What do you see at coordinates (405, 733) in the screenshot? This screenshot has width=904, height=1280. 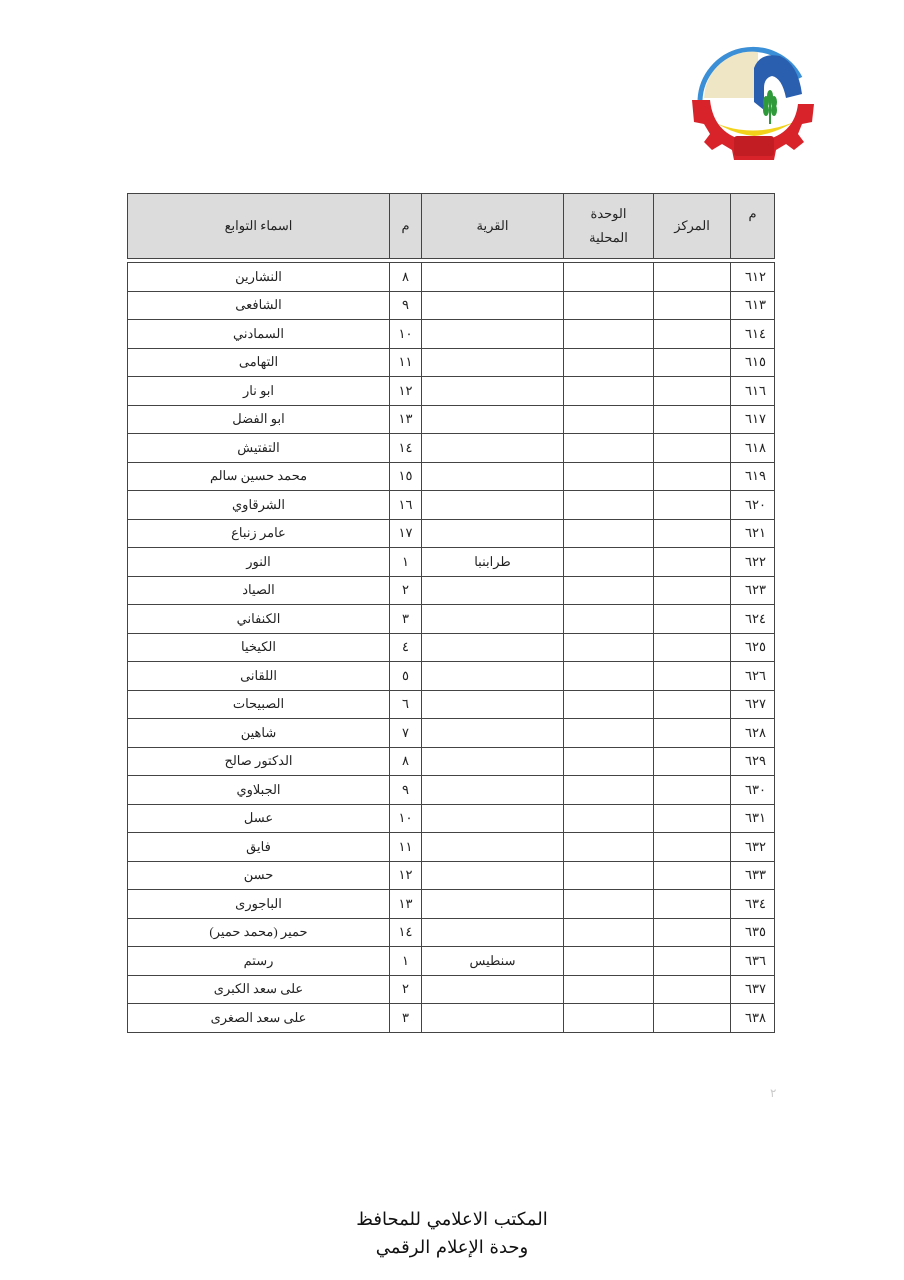 I see `cell-sub-number: ٧` at bounding box center [405, 733].